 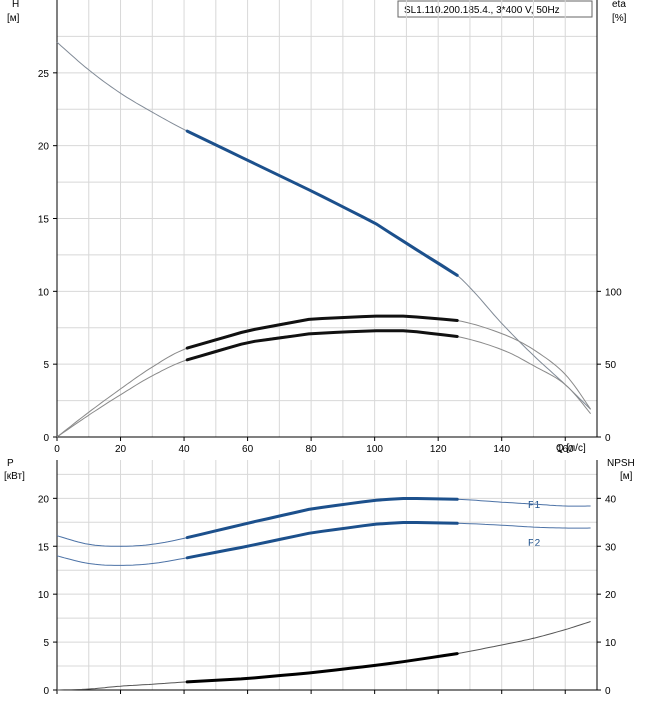 What do you see at coordinates (611, 547) in the screenshot?
I see `right-tick-label: 30` at bounding box center [611, 547].